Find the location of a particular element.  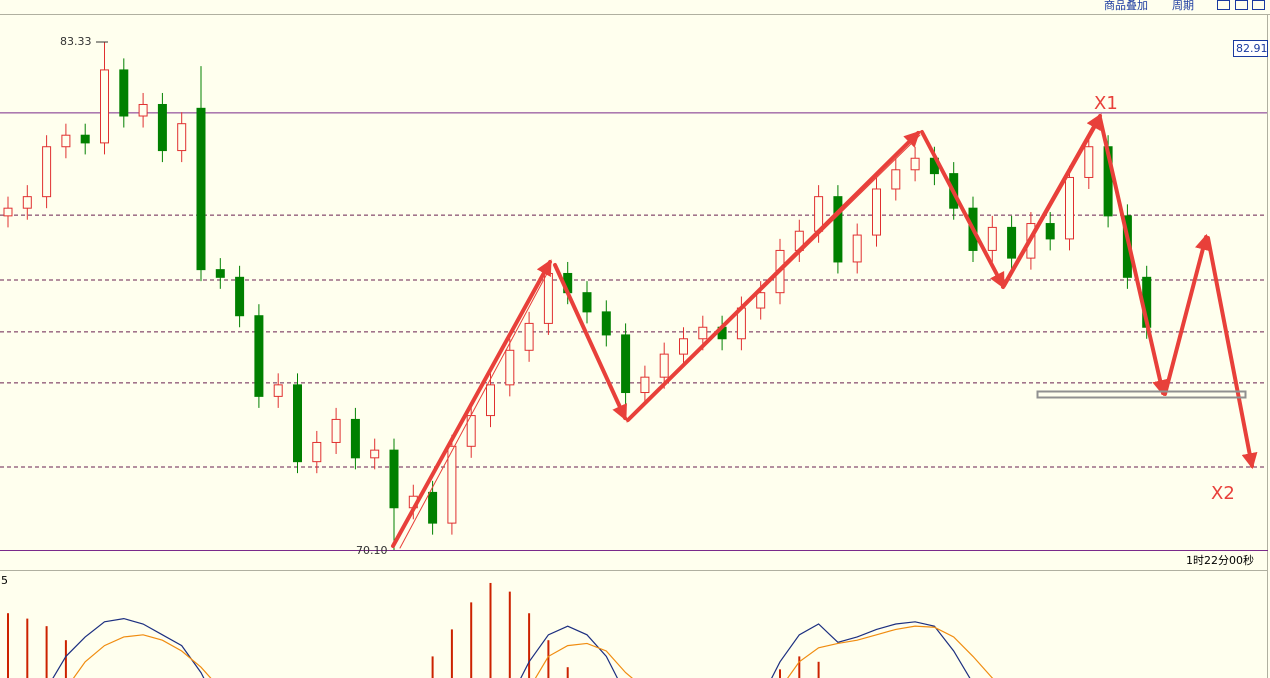

macd-line is located at coordinates (533, 651).